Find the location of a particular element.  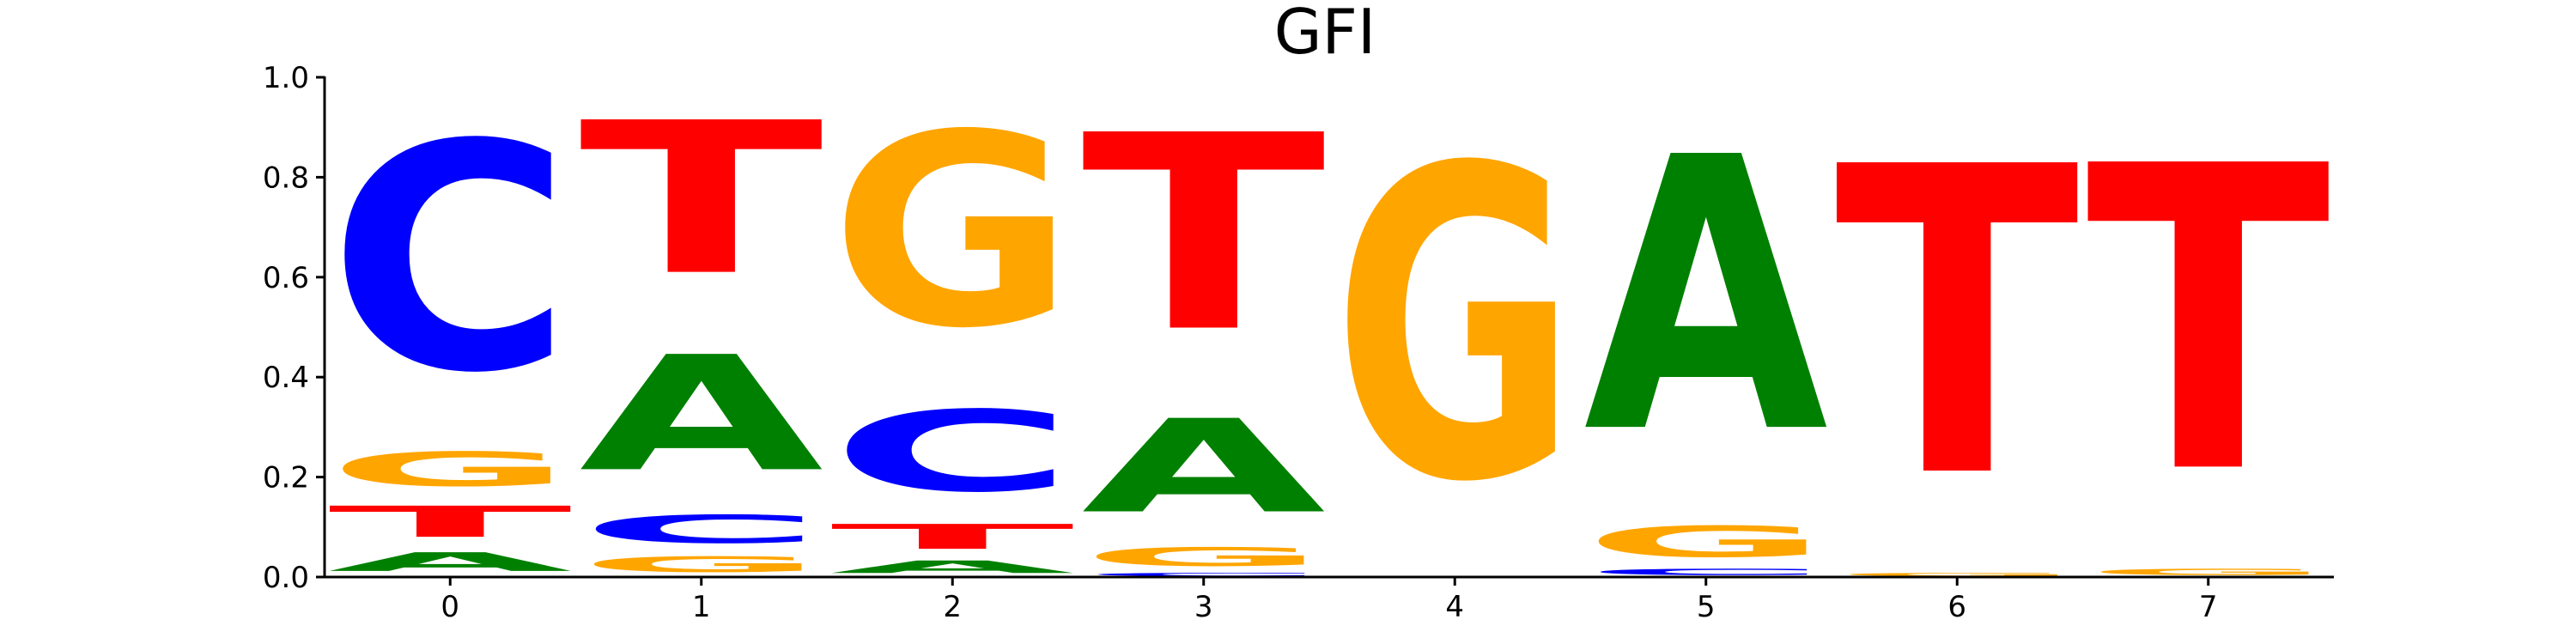

x-tick-label: 2 is located at coordinates (952, 607).